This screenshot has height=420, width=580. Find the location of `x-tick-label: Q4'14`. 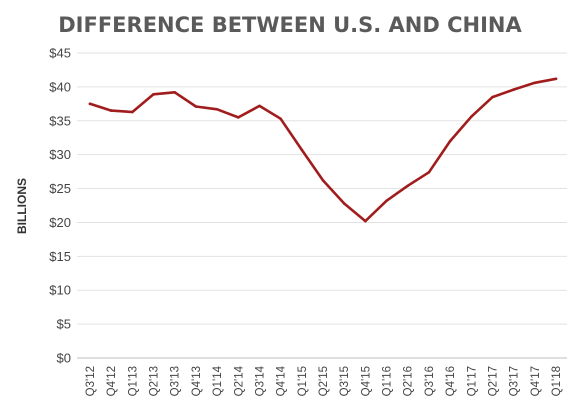

x-tick-label: Q4'14 is located at coordinates (282, 380).